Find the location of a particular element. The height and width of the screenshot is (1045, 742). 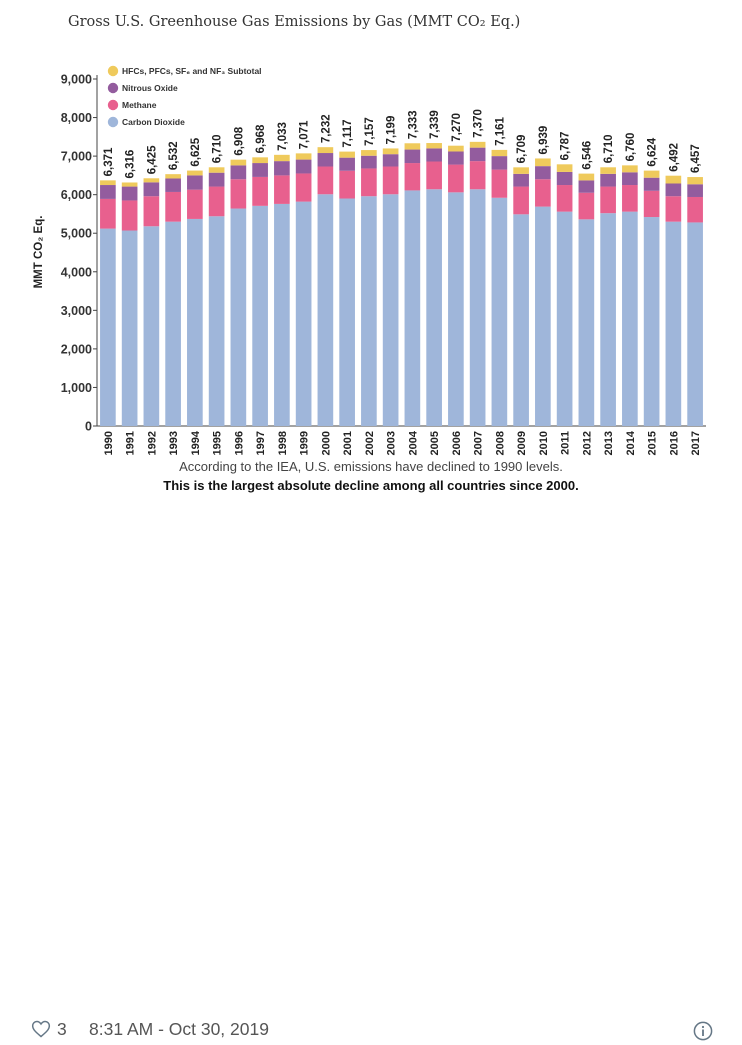

total-label: 6,710 is located at coordinates (609, 149).